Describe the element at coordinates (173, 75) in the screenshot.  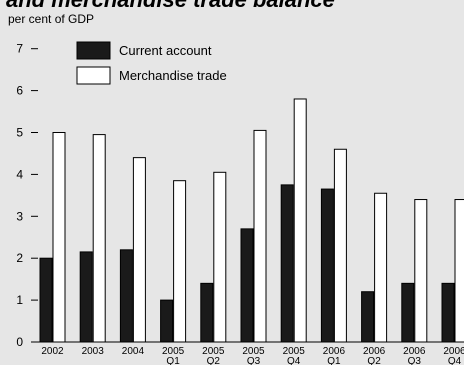
I see `legend-label-merchandise-trade: Merchandise trade` at that location.